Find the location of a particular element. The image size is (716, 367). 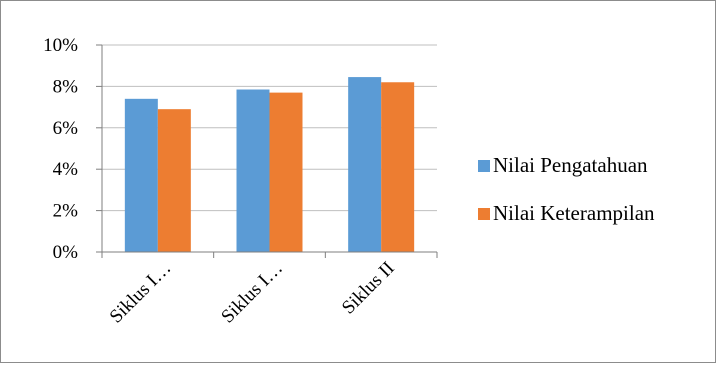

y-tick-label: 4% is located at coordinates (66, 169).